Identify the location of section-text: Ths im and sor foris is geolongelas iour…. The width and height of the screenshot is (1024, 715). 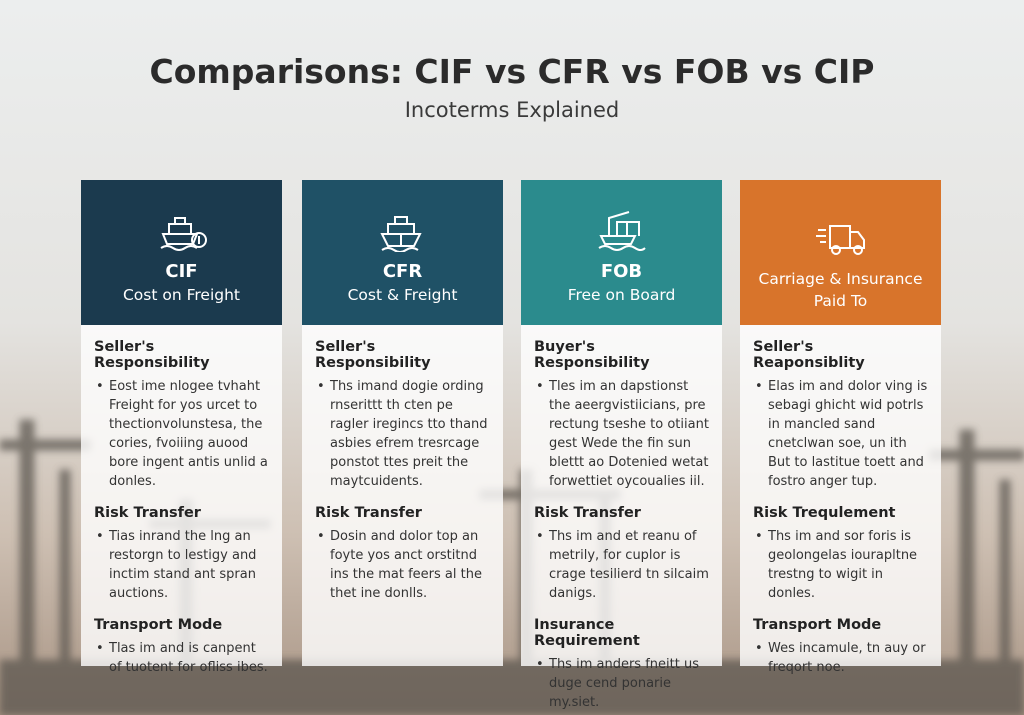
(841, 565).